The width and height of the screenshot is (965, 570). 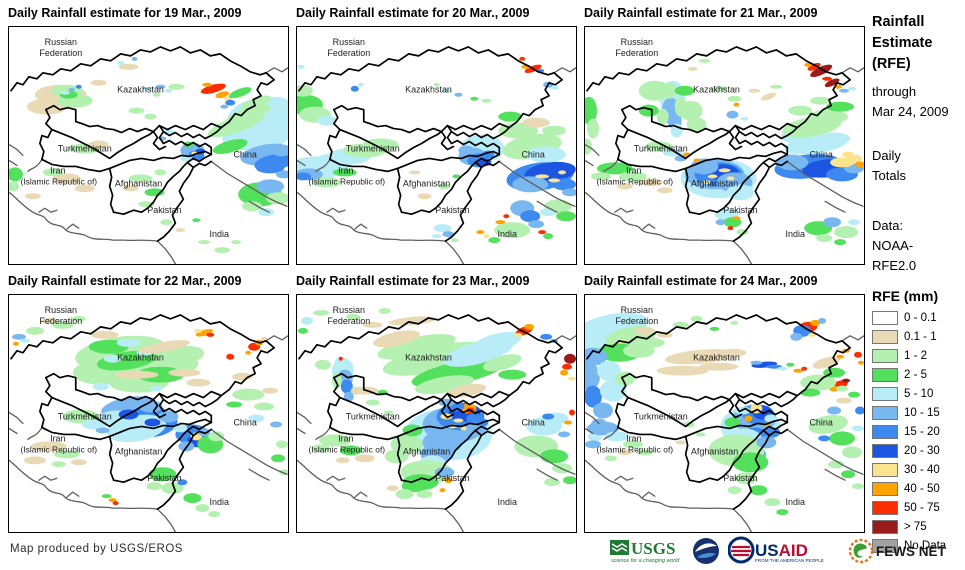 What do you see at coordinates (918, 545) in the screenshot?
I see `legend-item: No Data` at bounding box center [918, 545].